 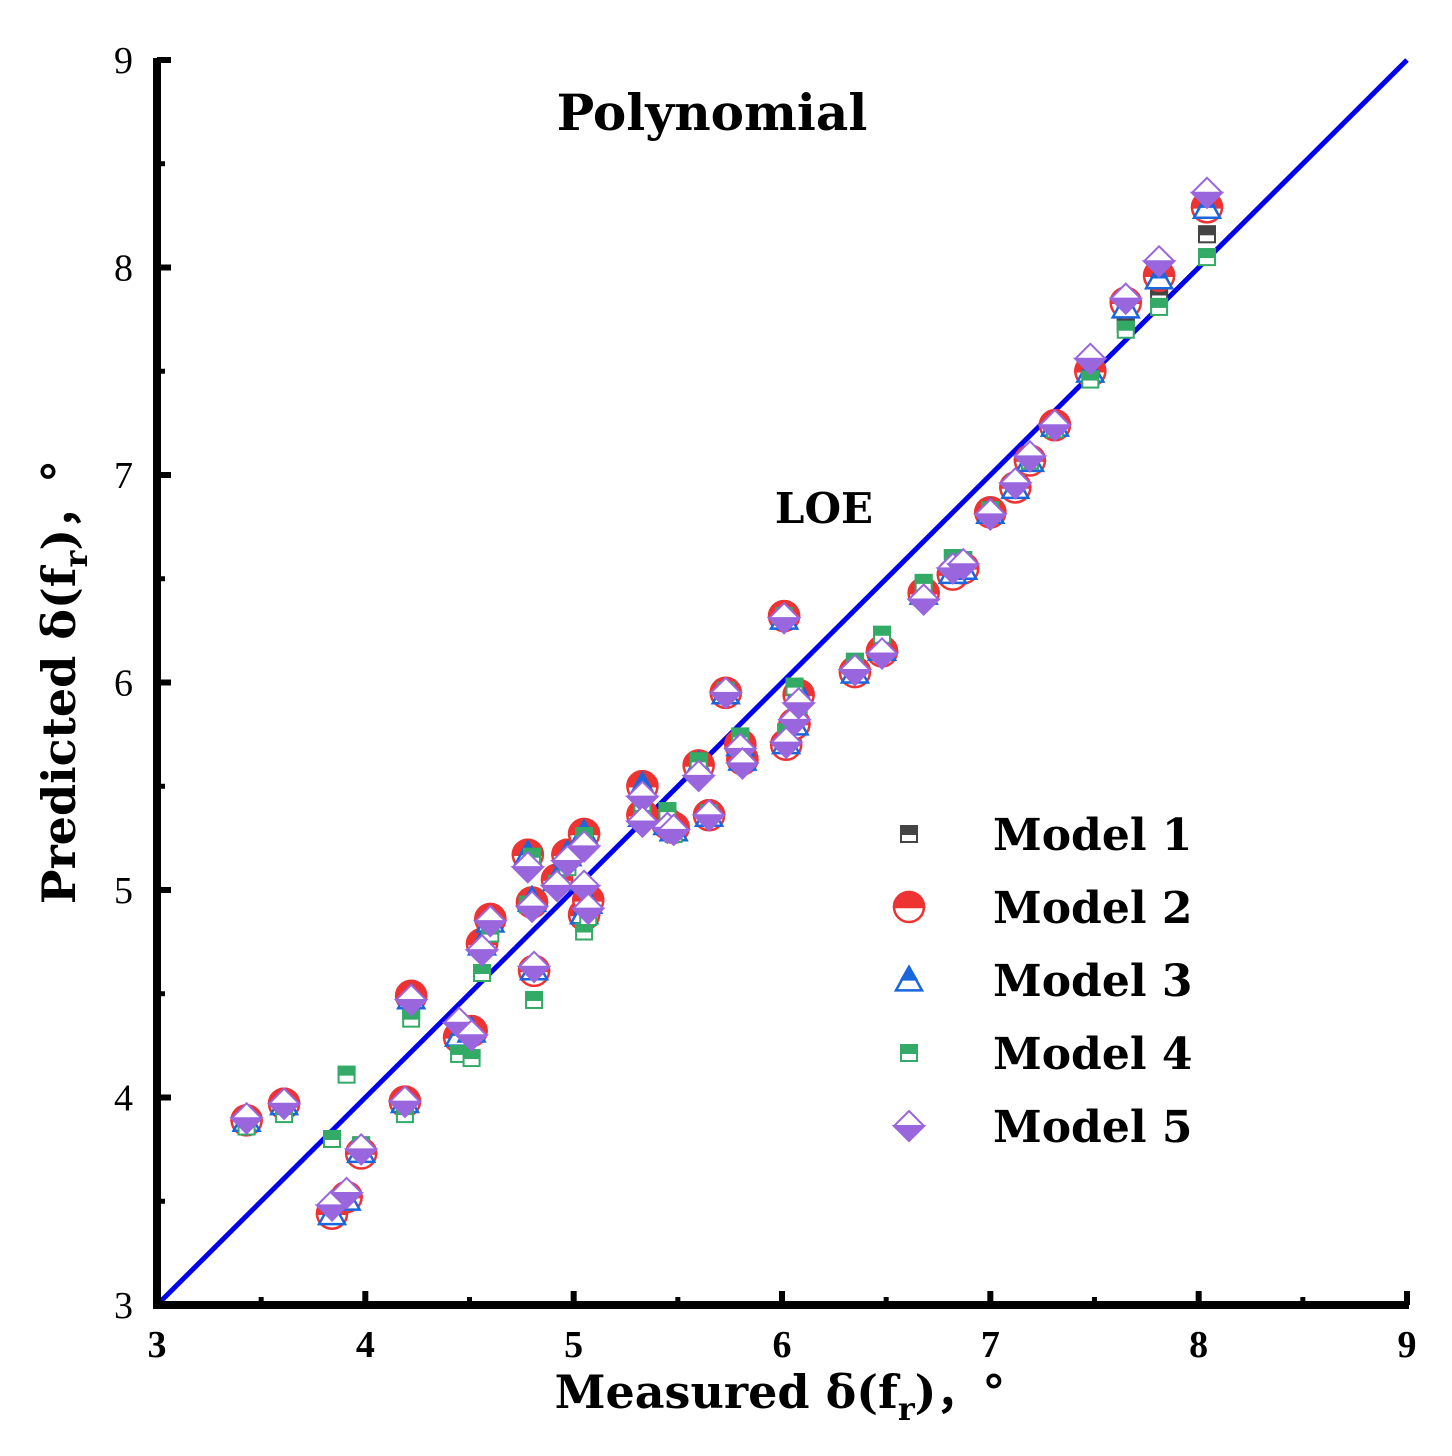 I want to click on x-tick-label: 7, so click(x=990, y=1345).